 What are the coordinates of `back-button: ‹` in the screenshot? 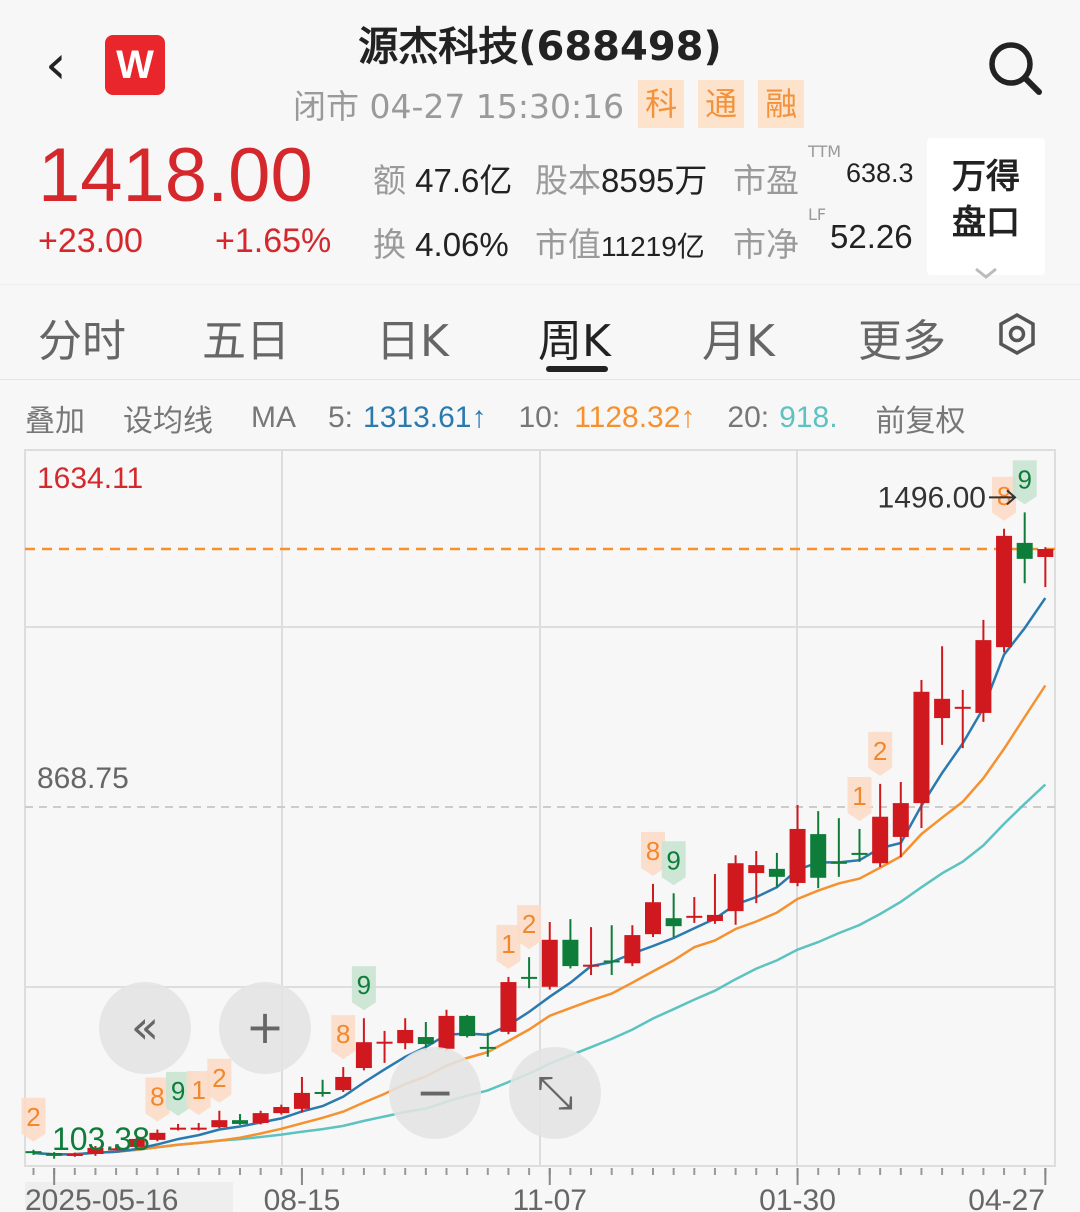 It's located at (56, 65).